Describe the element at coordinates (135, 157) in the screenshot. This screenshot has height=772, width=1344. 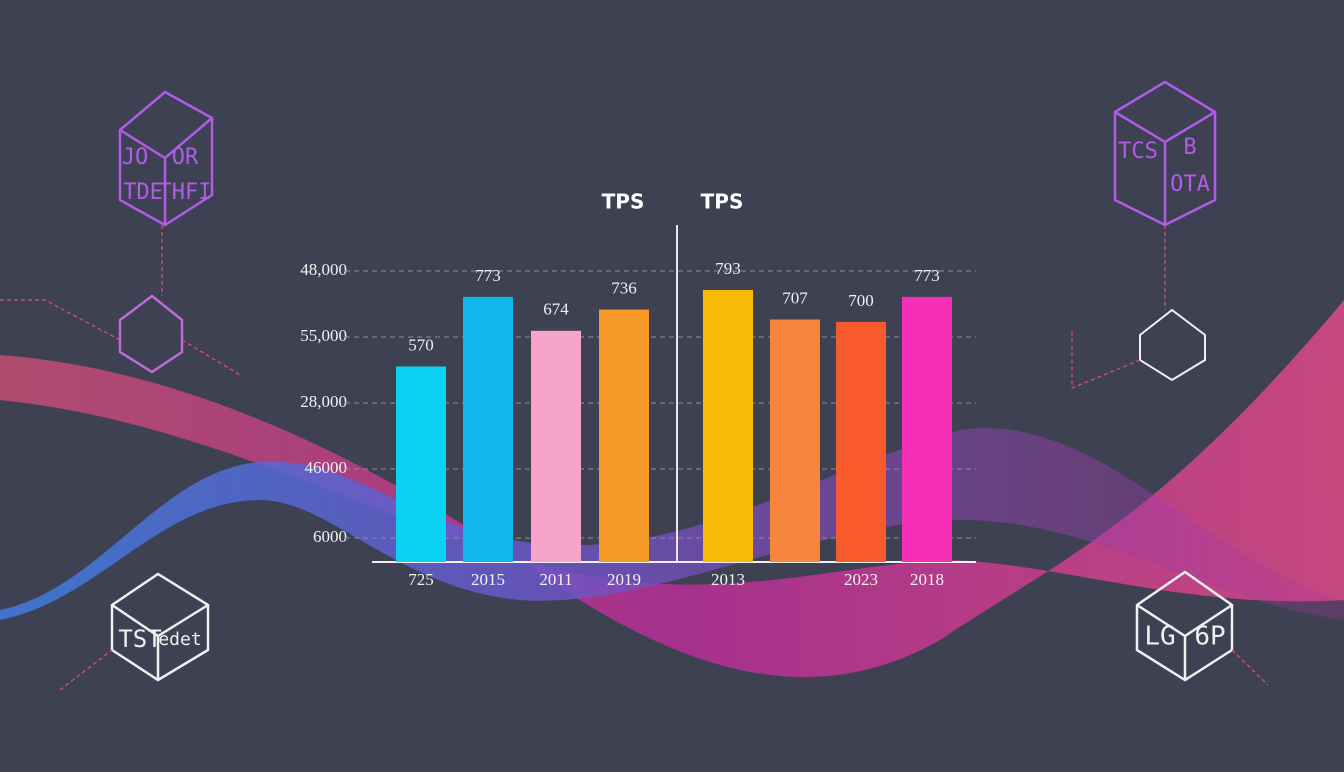
I see `decor-label: JO` at that location.